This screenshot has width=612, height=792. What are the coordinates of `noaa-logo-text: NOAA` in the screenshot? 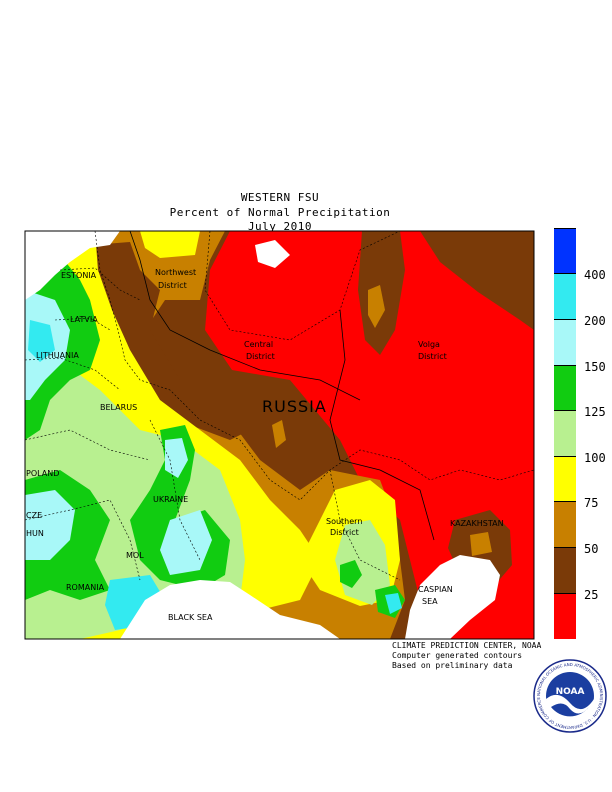 It's located at (570, 692).